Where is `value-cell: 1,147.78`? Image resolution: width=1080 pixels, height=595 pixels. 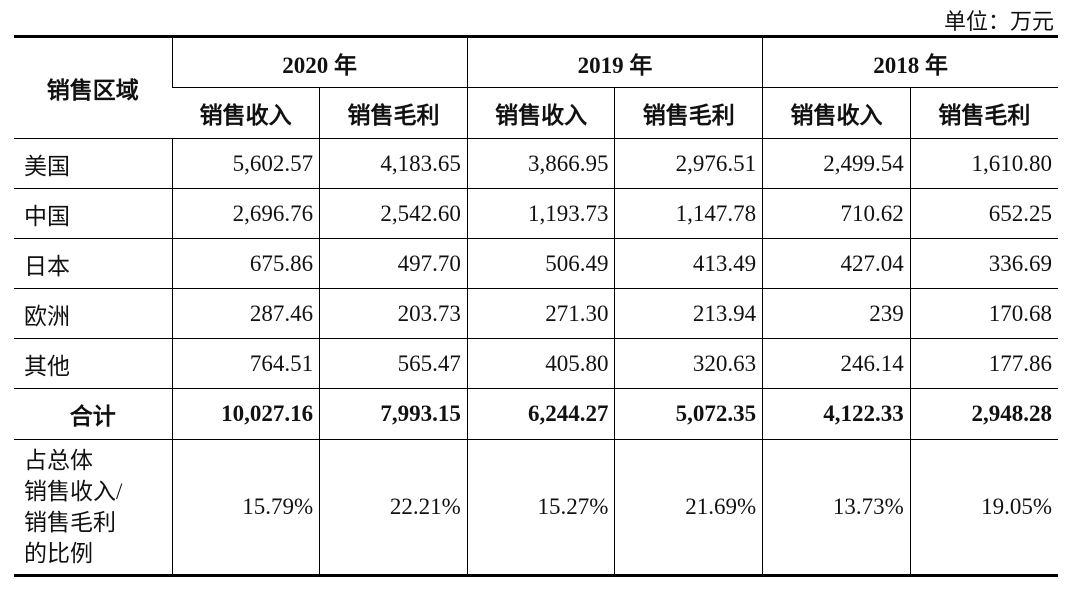 value-cell: 1,147.78 is located at coordinates (688, 213).